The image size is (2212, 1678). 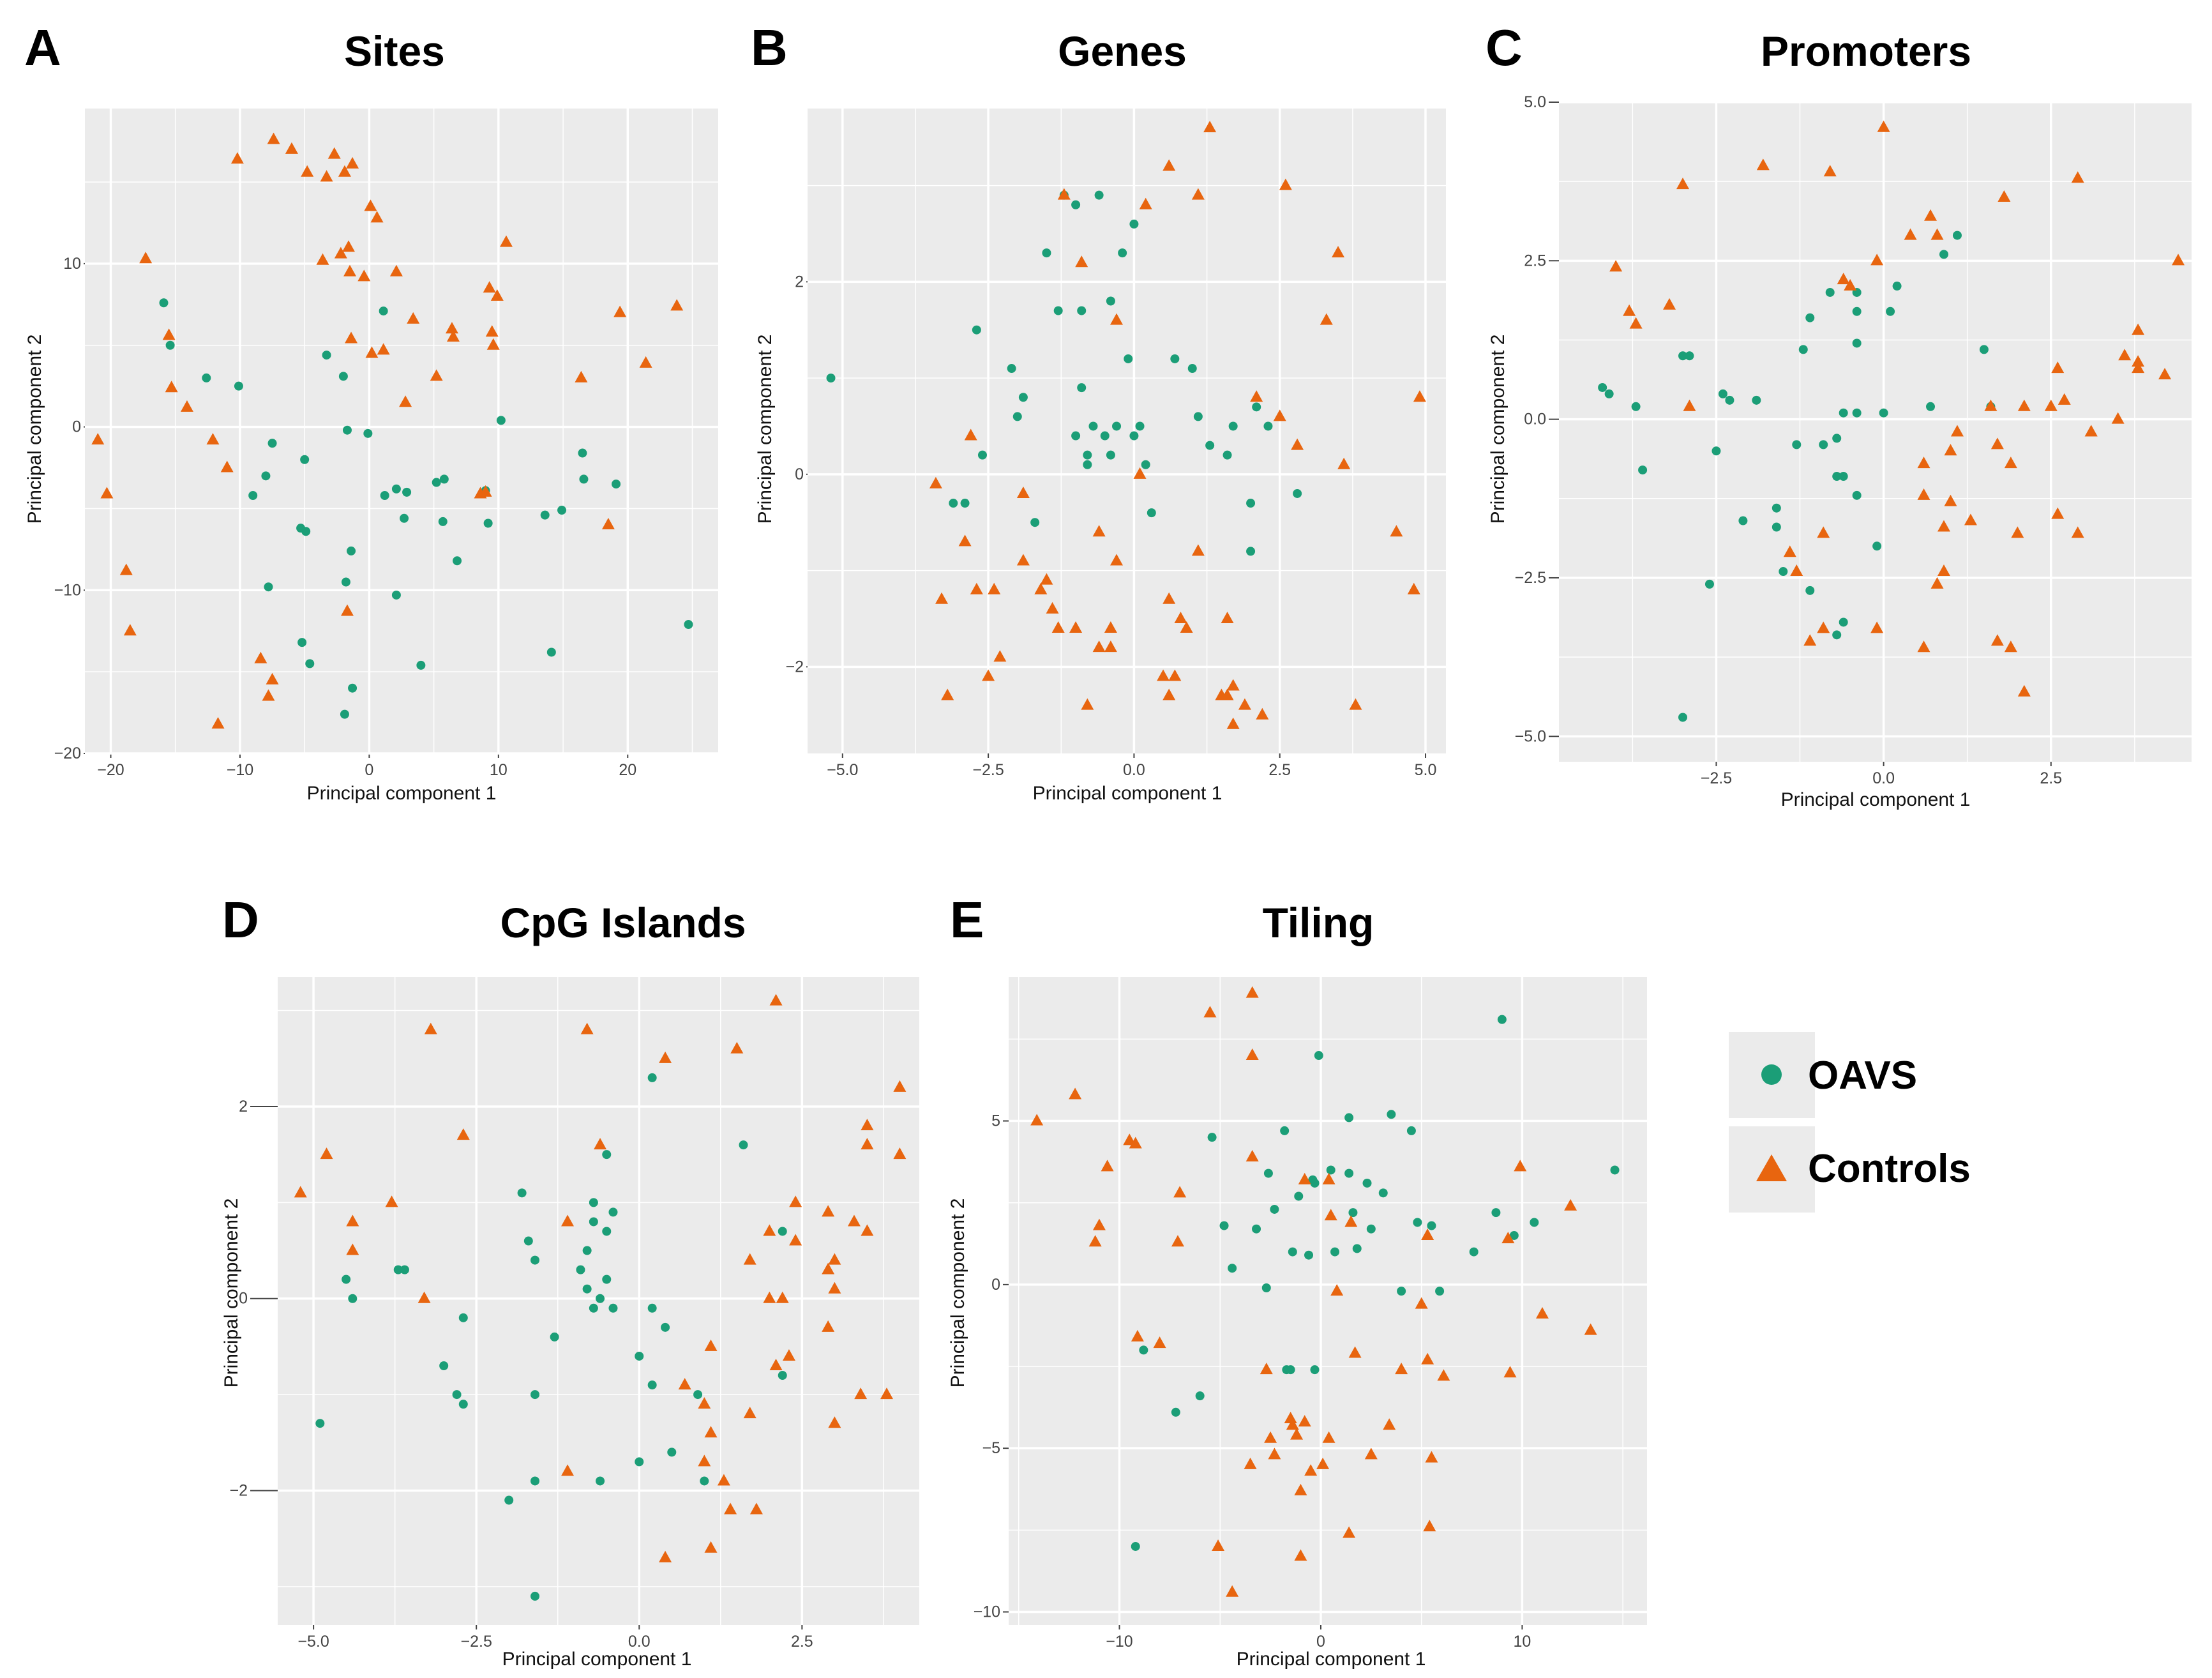 What do you see at coordinates (799, 474) in the screenshot?
I see `y-tick-label: 0` at bounding box center [799, 474].